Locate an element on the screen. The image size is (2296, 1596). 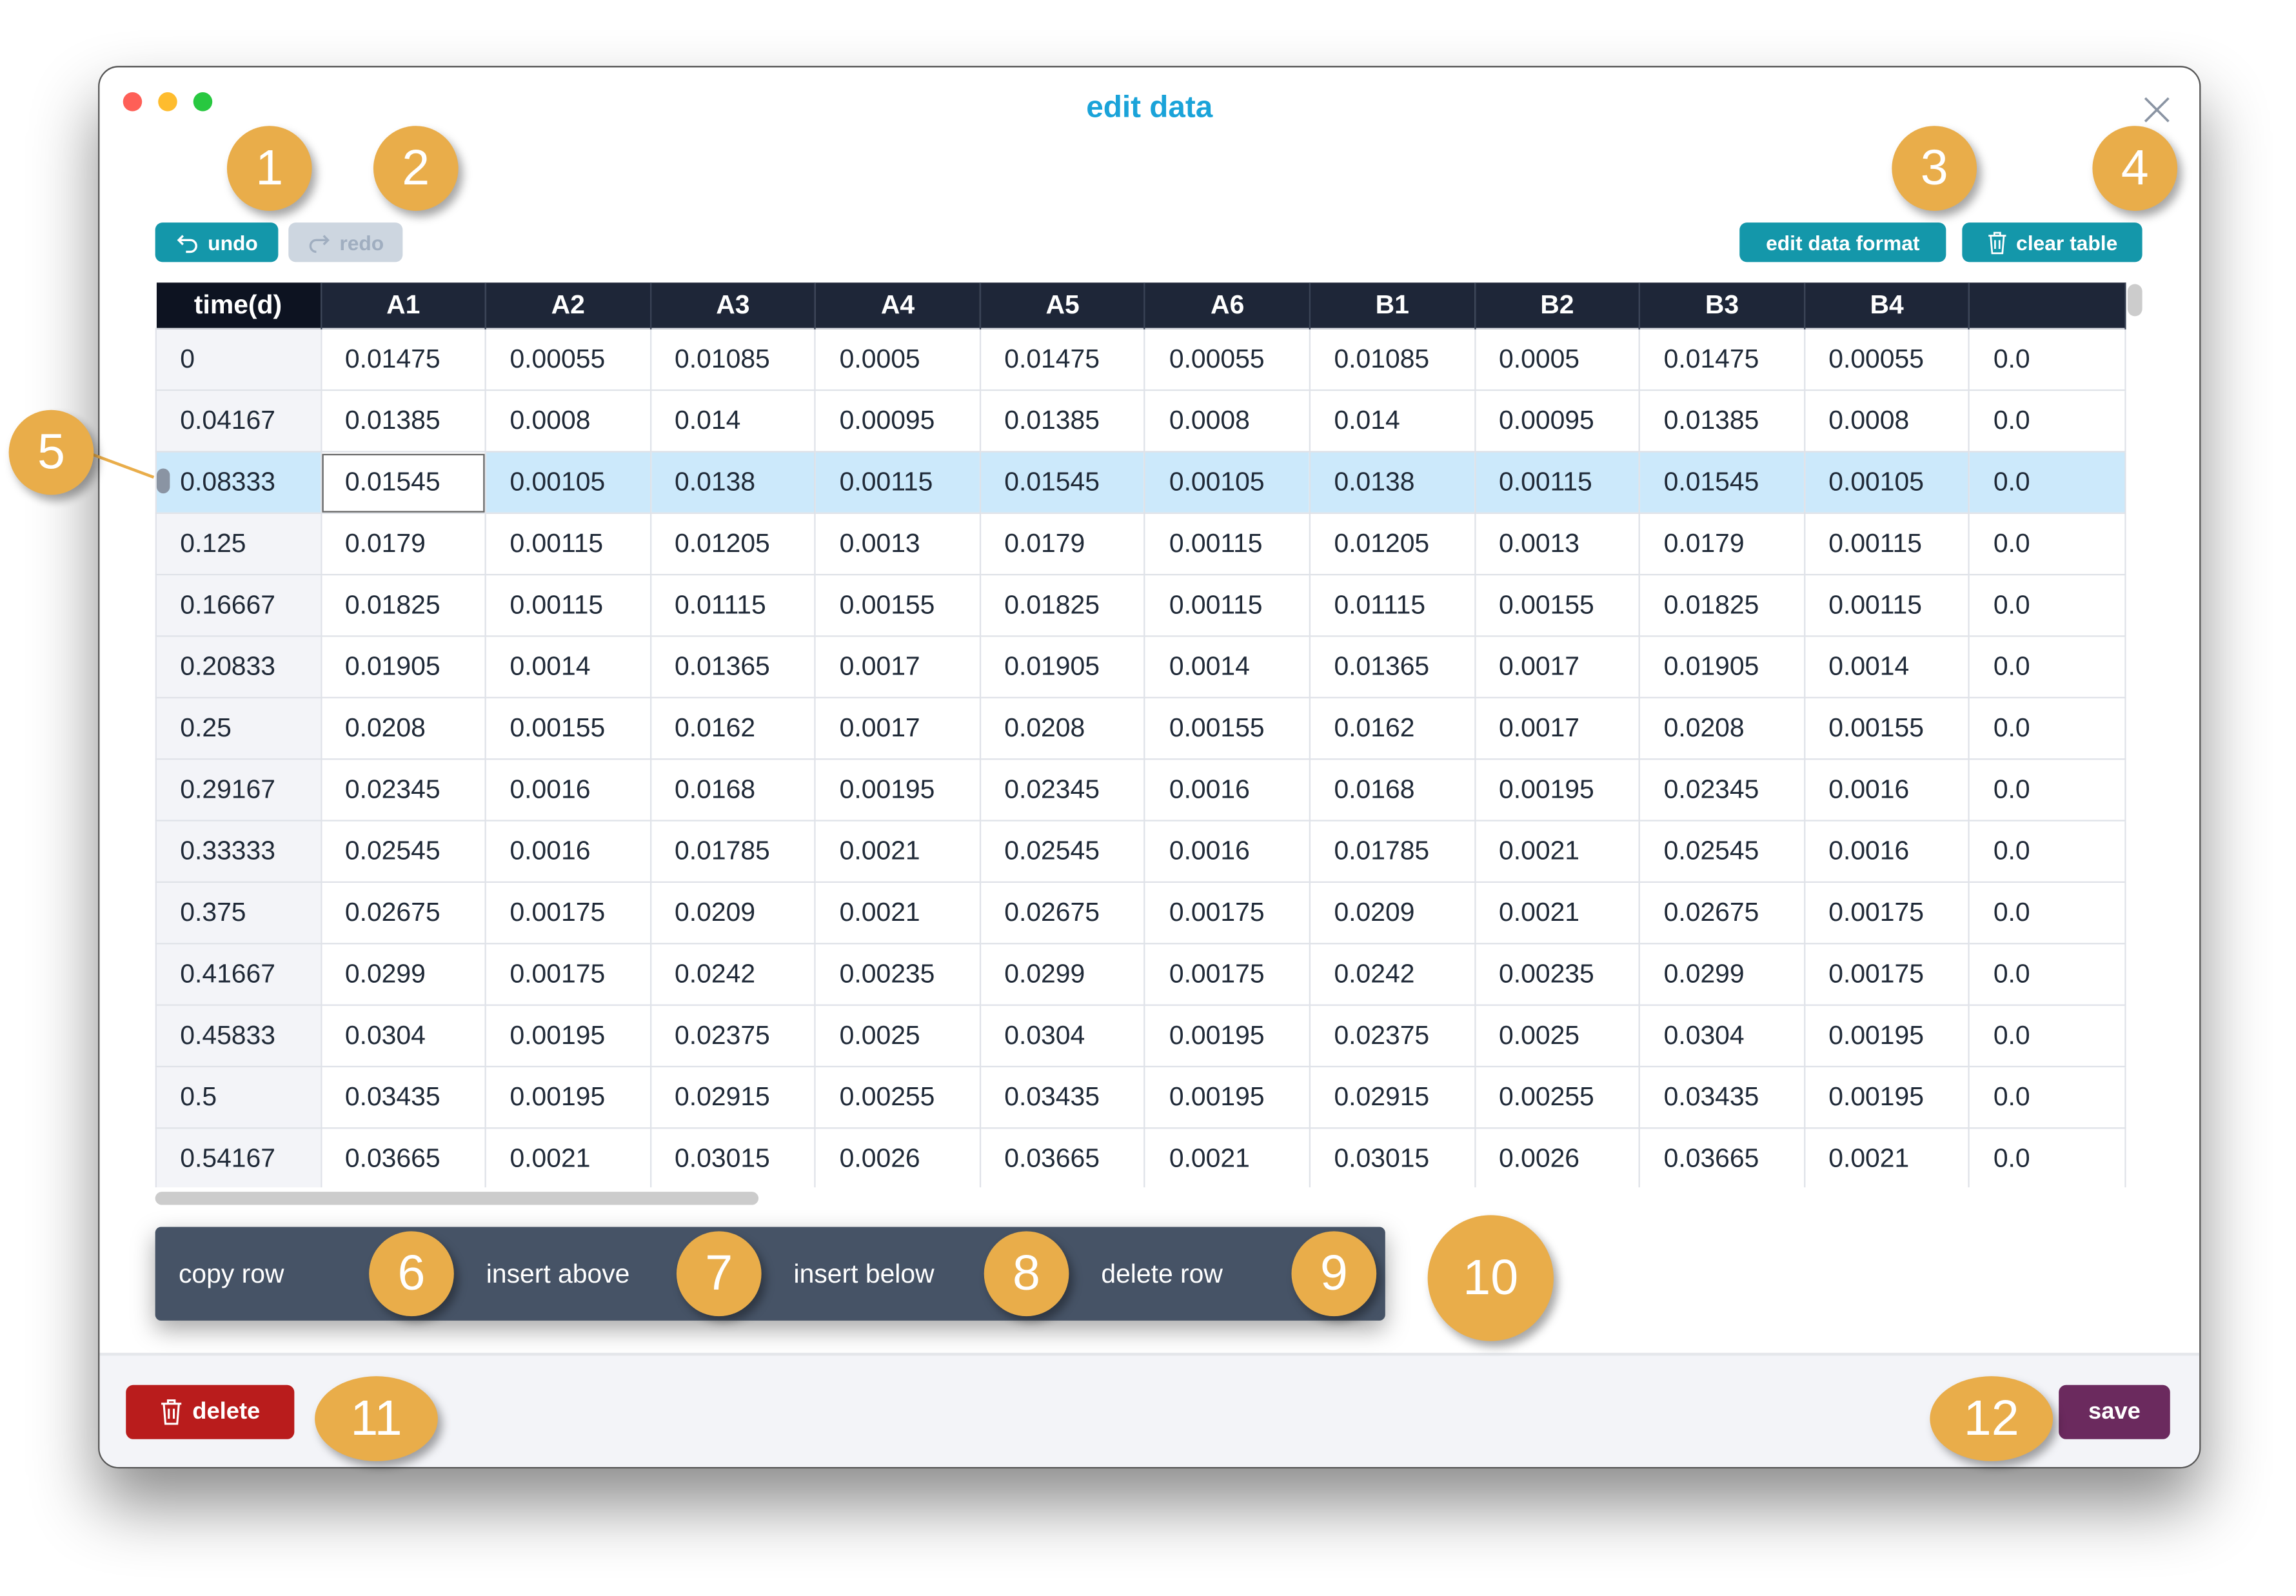
data-cell: 0.0026 is located at coordinates (1557, 1158).